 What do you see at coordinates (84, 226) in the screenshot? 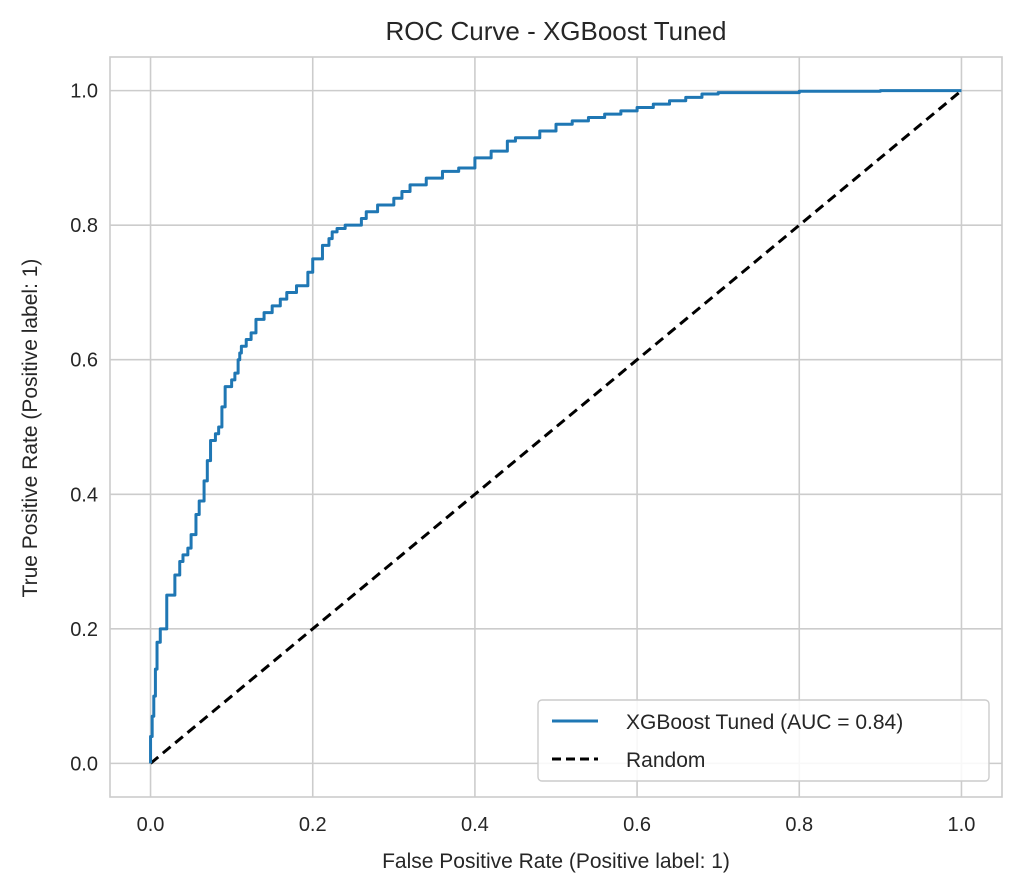
I see `y-tick-label: 0.8` at bounding box center [84, 226].